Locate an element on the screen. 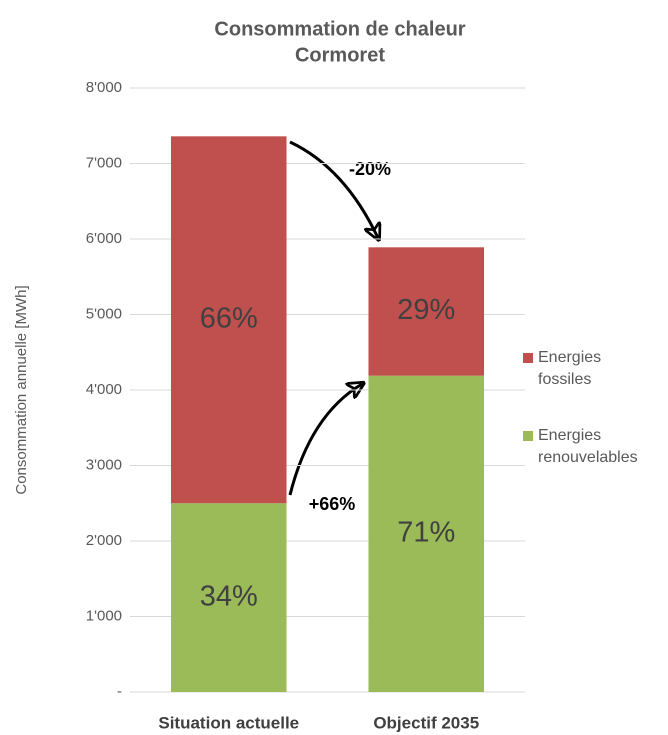  y-tick-label: - is located at coordinates (119, 691).